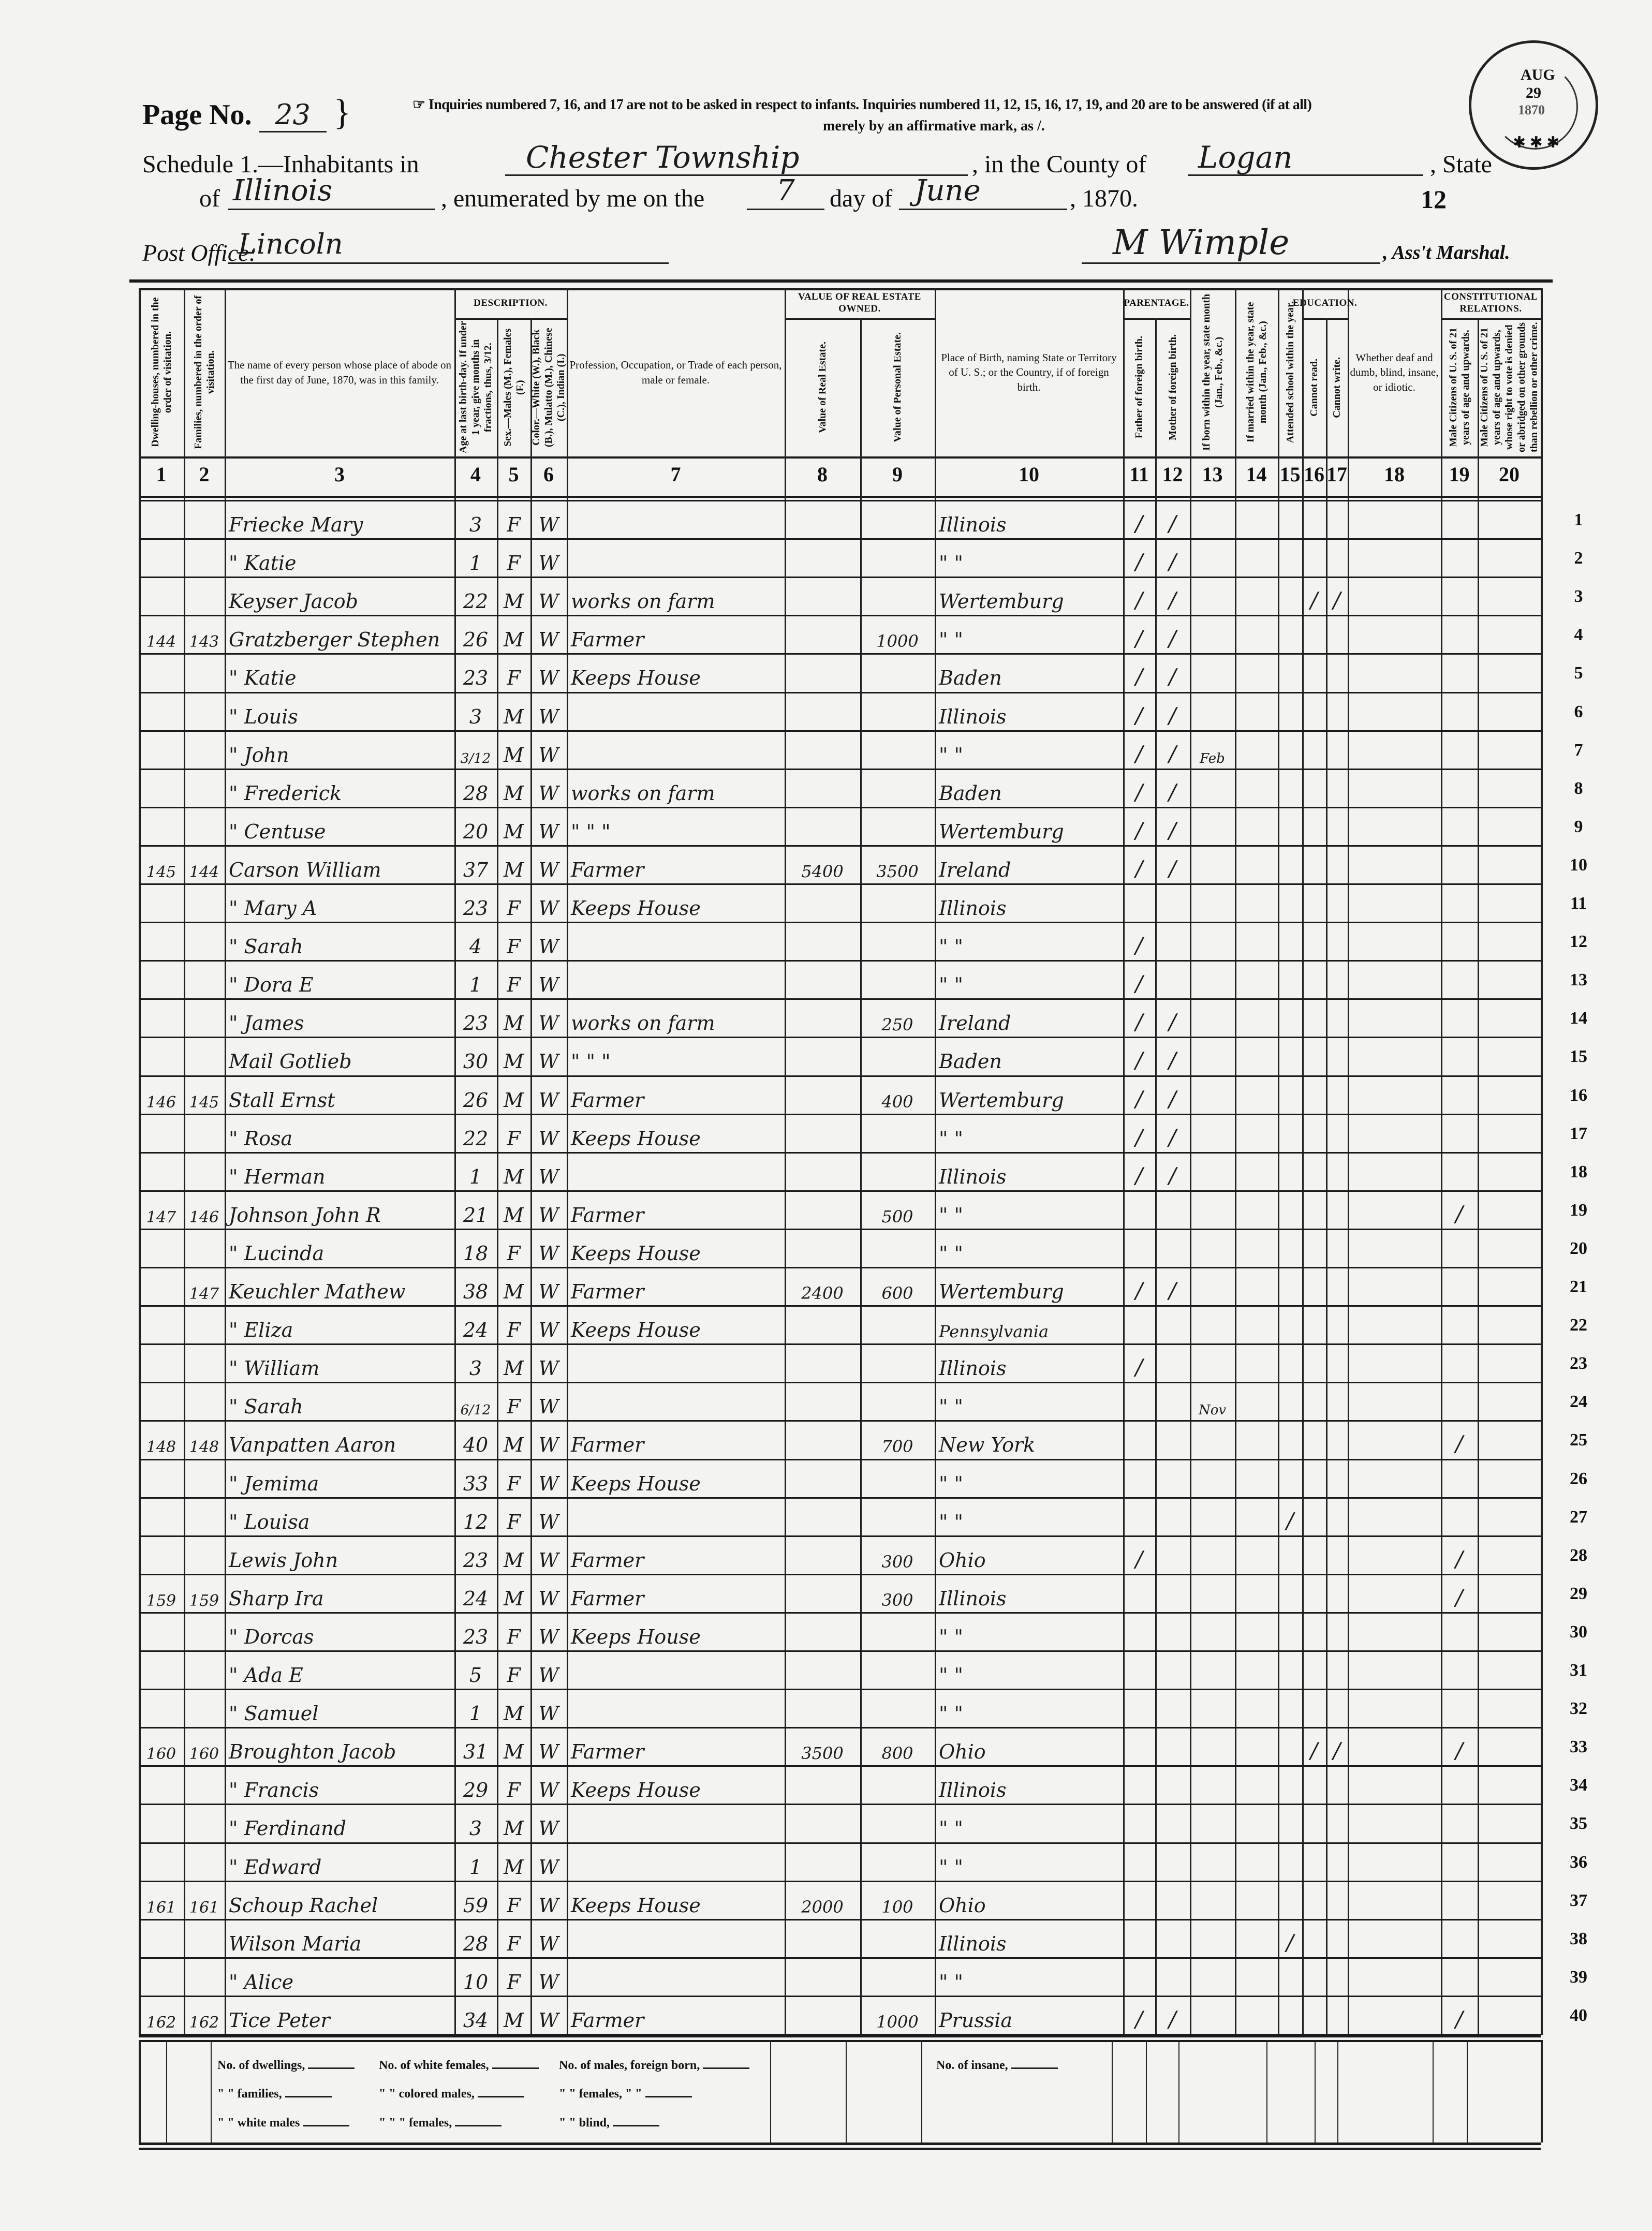 This screenshot has width=1652, height=2231. What do you see at coordinates (1029, 474) in the screenshot?
I see `column-number: 10` at bounding box center [1029, 474].